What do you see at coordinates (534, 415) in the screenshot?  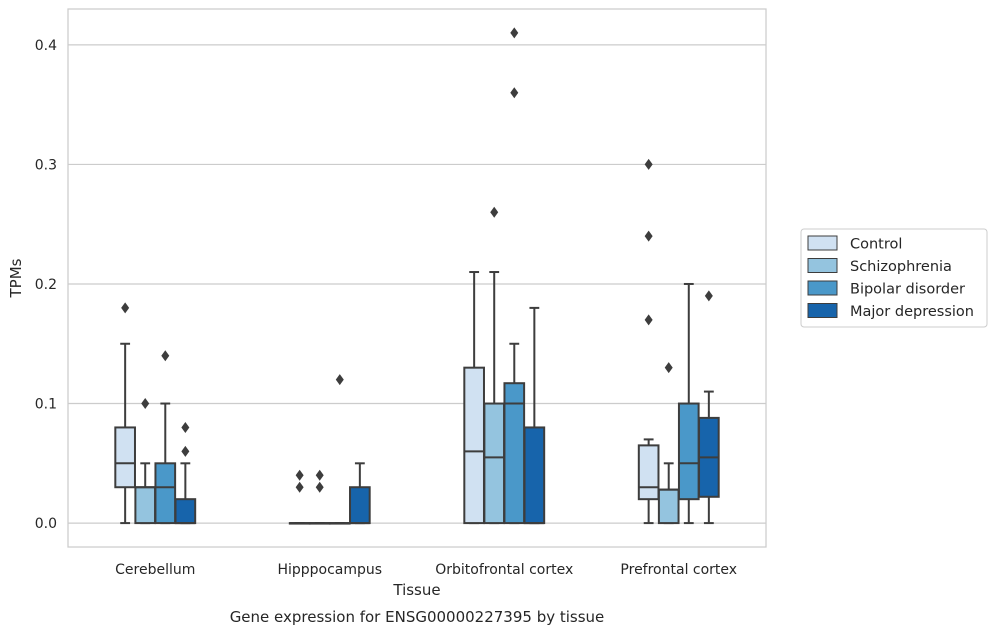 I see `box-major-depression-orbitofrontal-cortex` at bounding box center [534, 415].